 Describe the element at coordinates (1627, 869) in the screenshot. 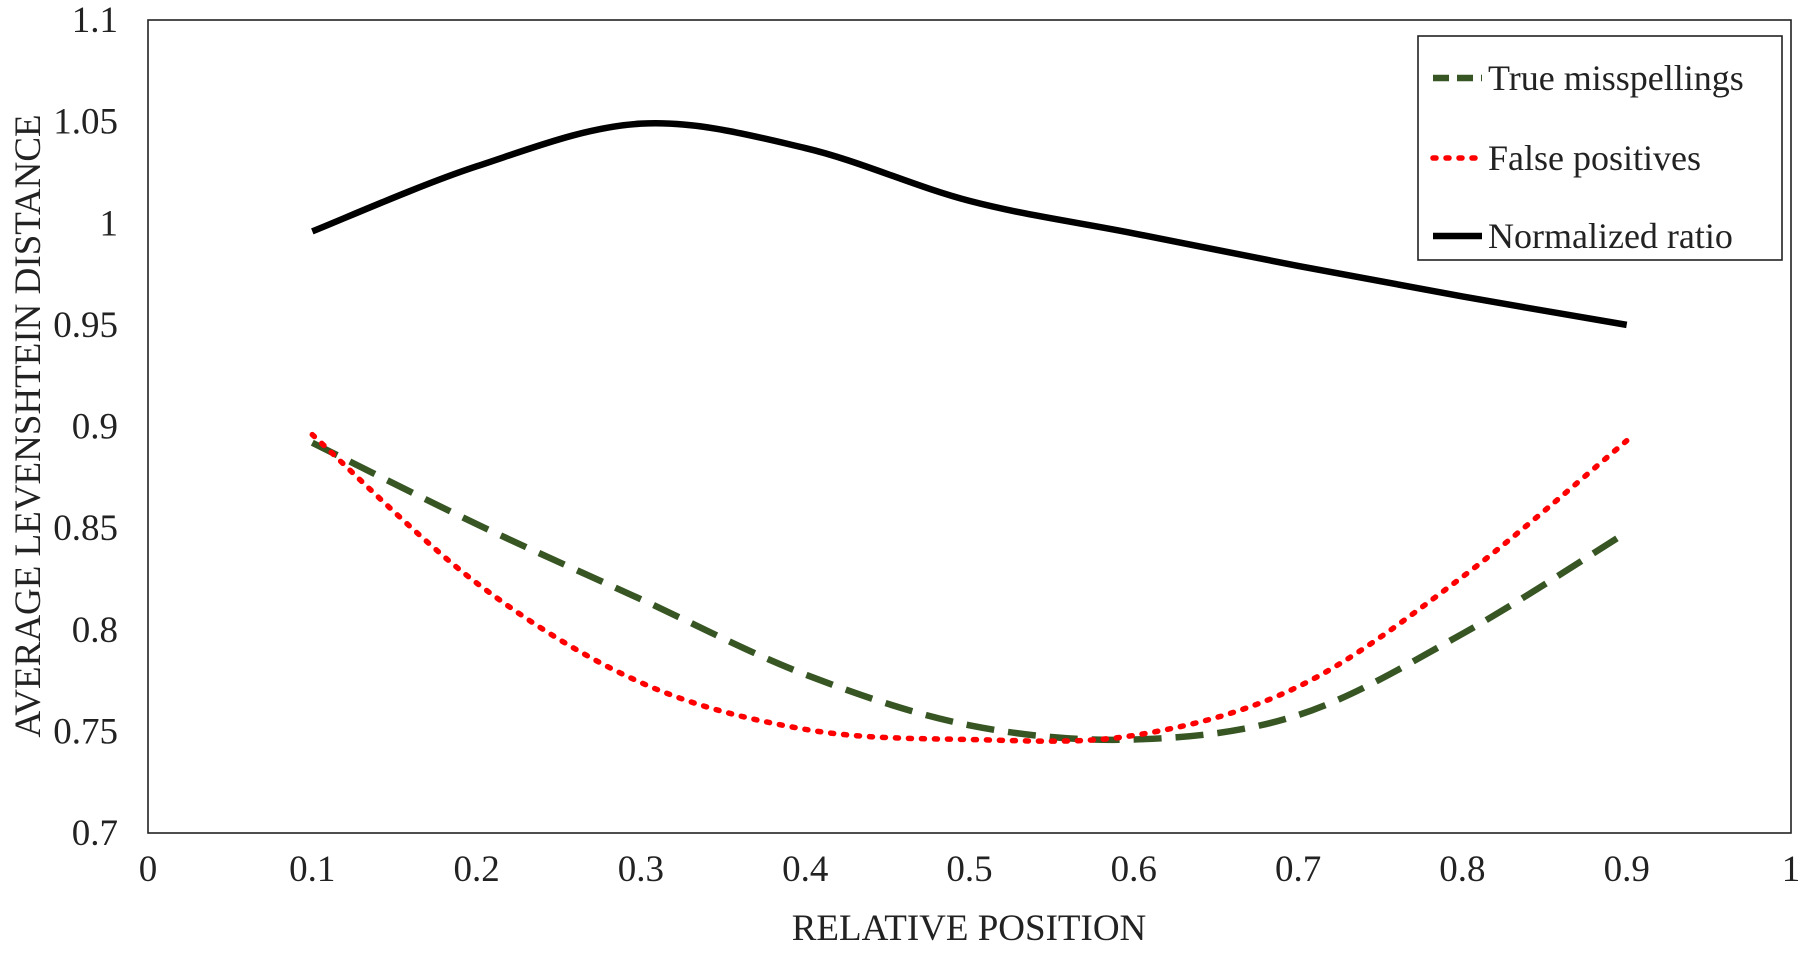

I see `x-tick-label: 0.9` at that location.